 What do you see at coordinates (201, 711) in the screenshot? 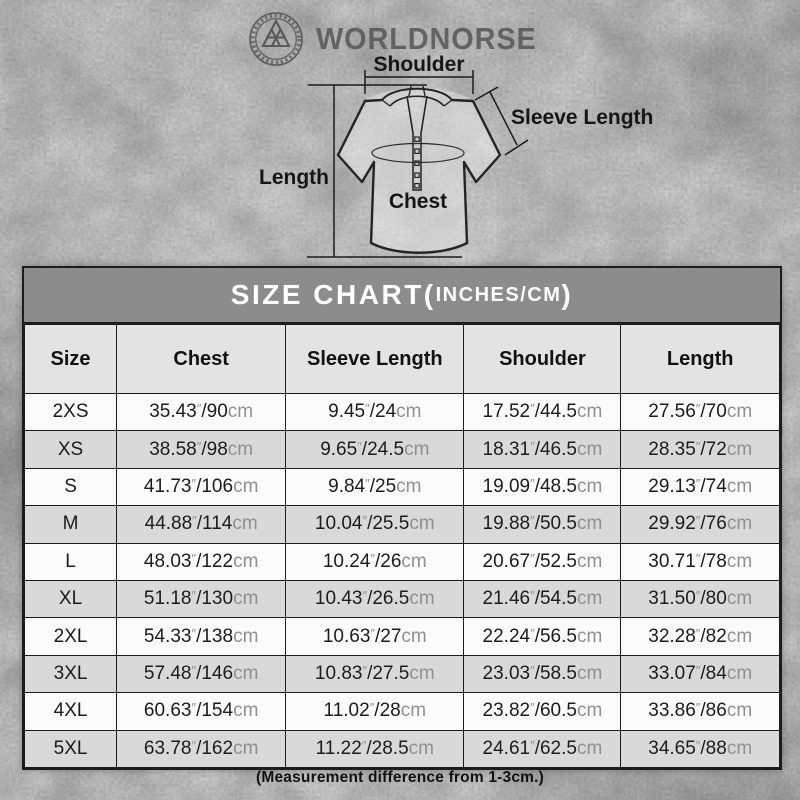
I see `cell-chest: 60.63″/154cm` at bounding box center [201, 711].